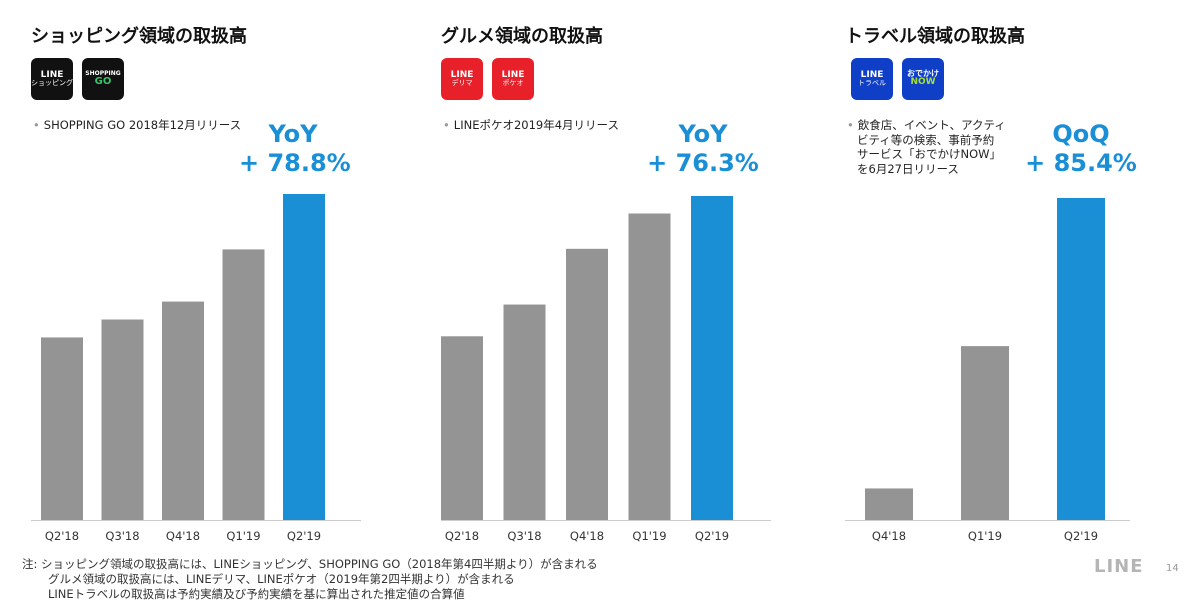 Image resolution: width=1193 pixels, height=612 pixels. I want to click on growth-label: QoQ, so click(1081, 134).